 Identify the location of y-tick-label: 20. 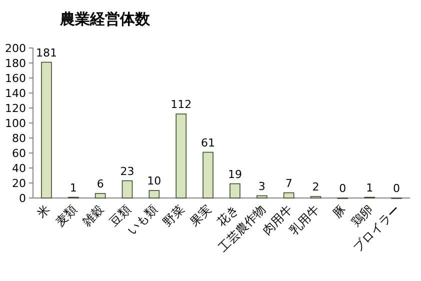
(19, 183).